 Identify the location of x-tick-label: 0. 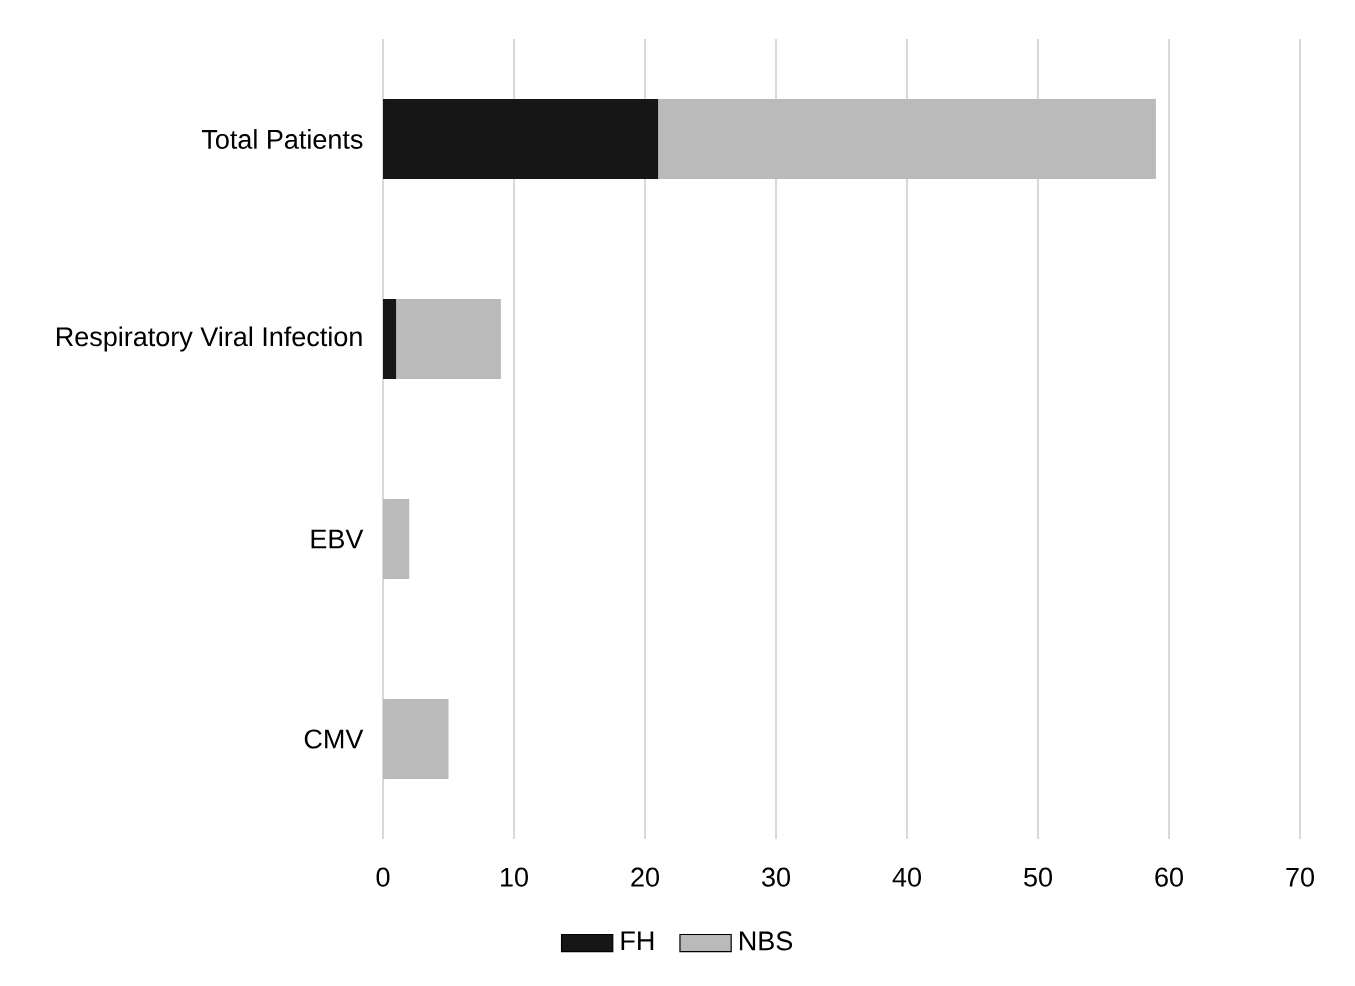
(383, 877).